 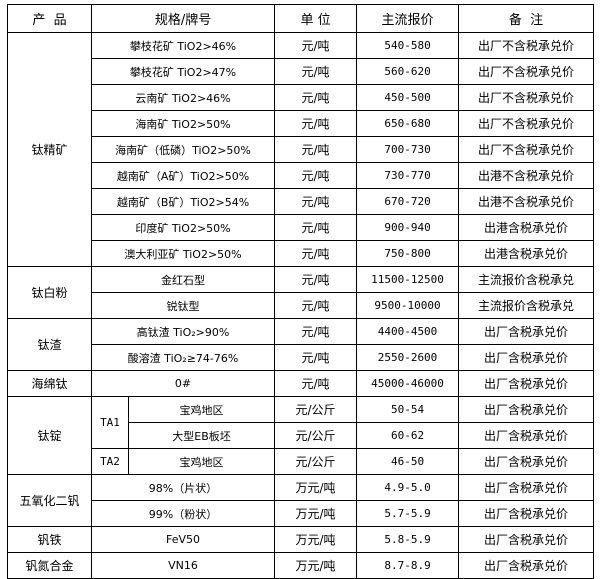 I want to click on table-row: 海绵钛 0# 元/吨 45000-46000 出厂含税承兑价, so click(x=301, y=383).